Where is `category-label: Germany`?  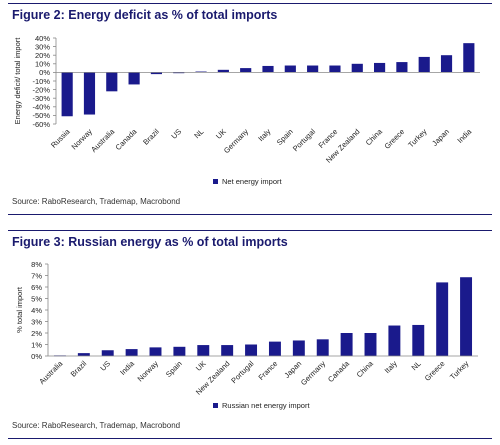 category-label: Germany is located at coordinates (313, 373).